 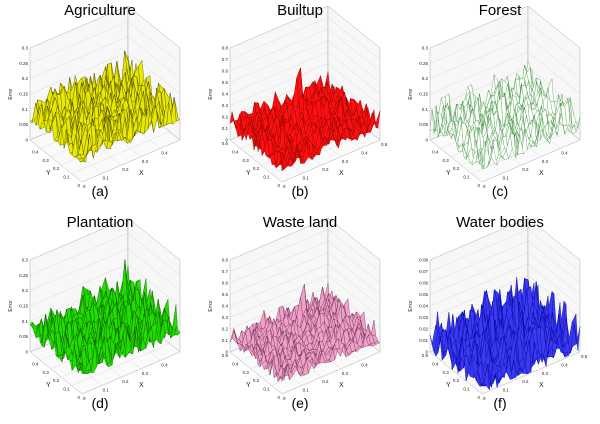 I want to click on z-tick-label: 0.4, so click(x=225, y=306).